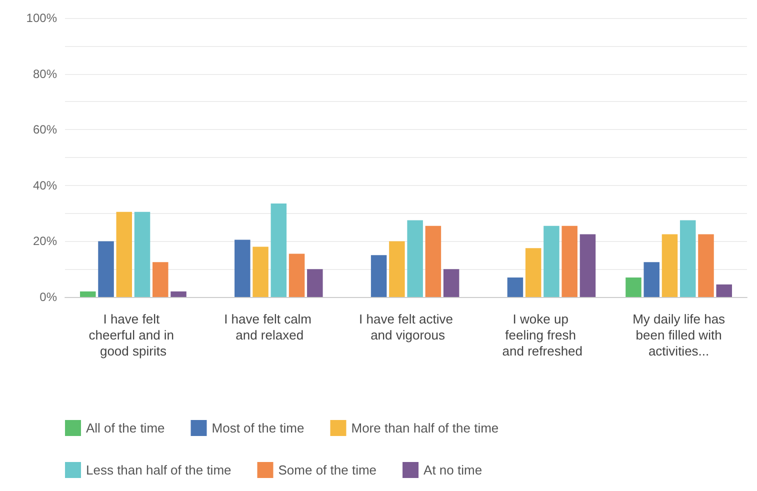 This screenshot has width=757, height=491. Describe the element at coordinates (45, 129) in the screenshot. I see `y-tick-label: 60%` at that location.